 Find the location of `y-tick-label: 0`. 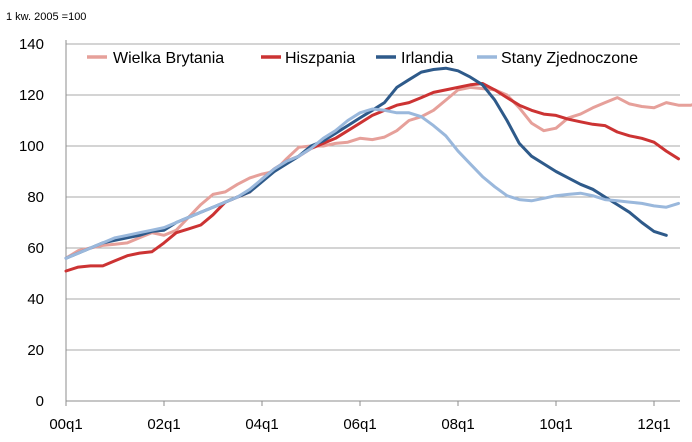

y-tick-label: 0 is located at coordinates (40, 401).